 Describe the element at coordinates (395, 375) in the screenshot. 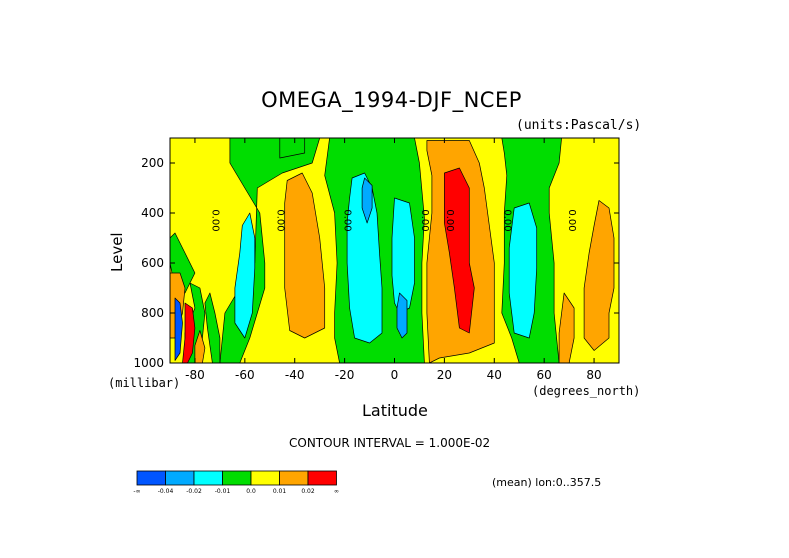

I see `x-tick-label: 0` at that location.